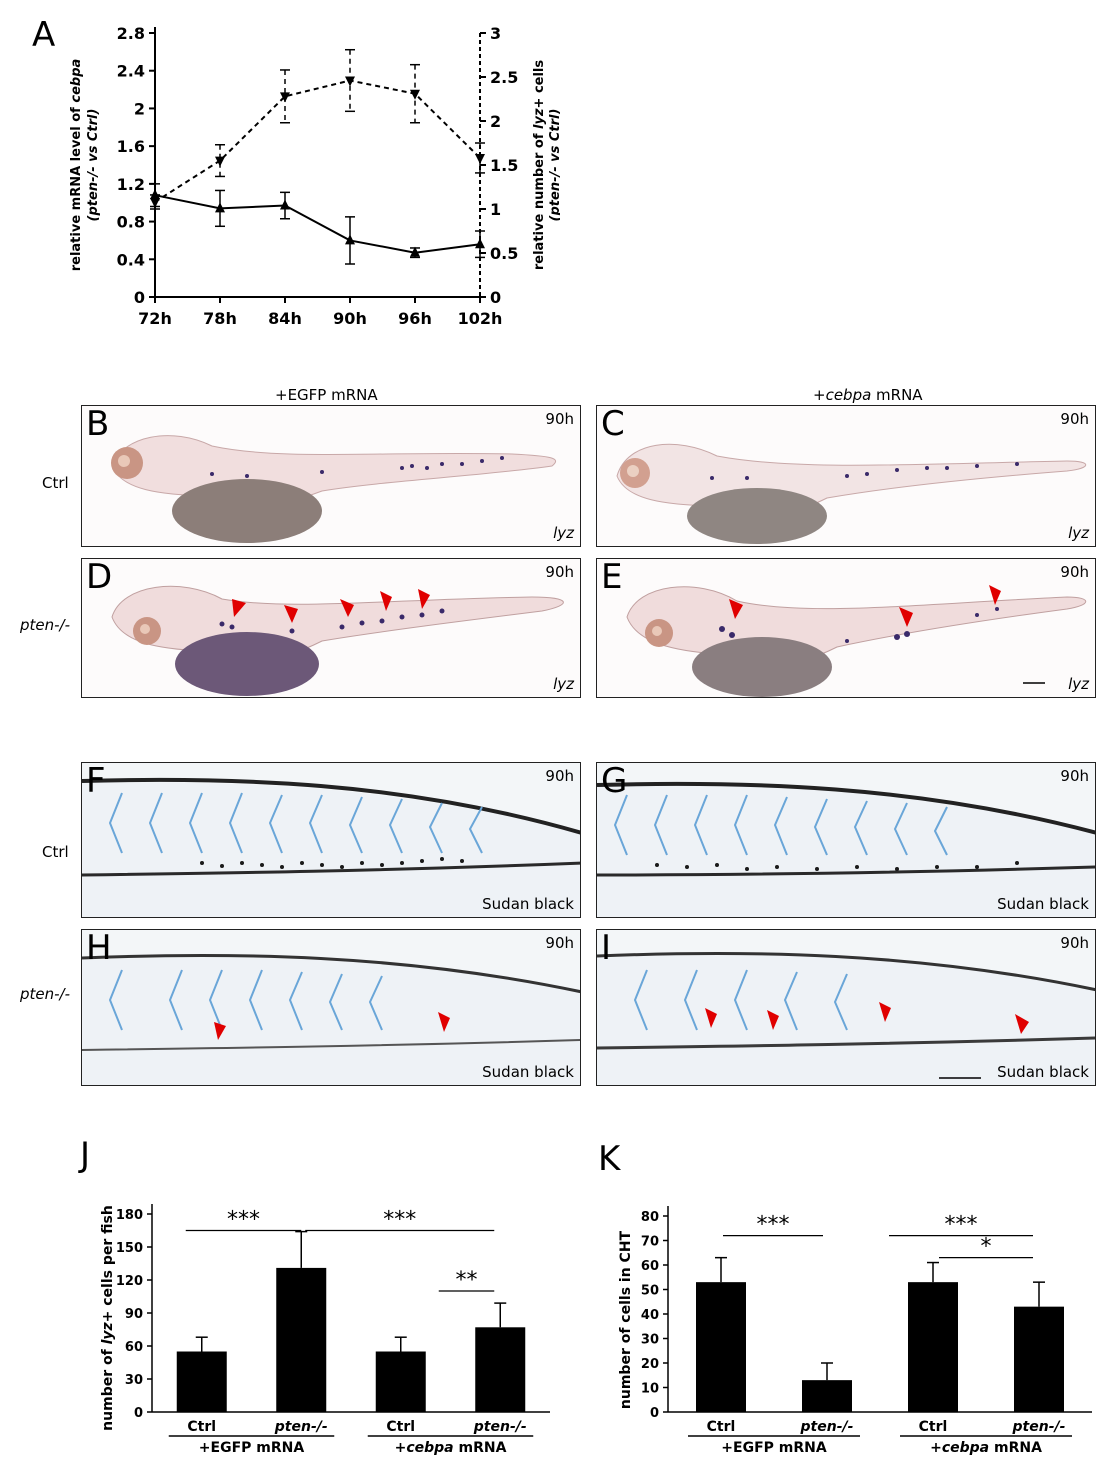 The image size is (1107, 1471). Describe the element at coordinates (415, 318) in the screenshot. I see `x-tick-label: 96h` at that location.